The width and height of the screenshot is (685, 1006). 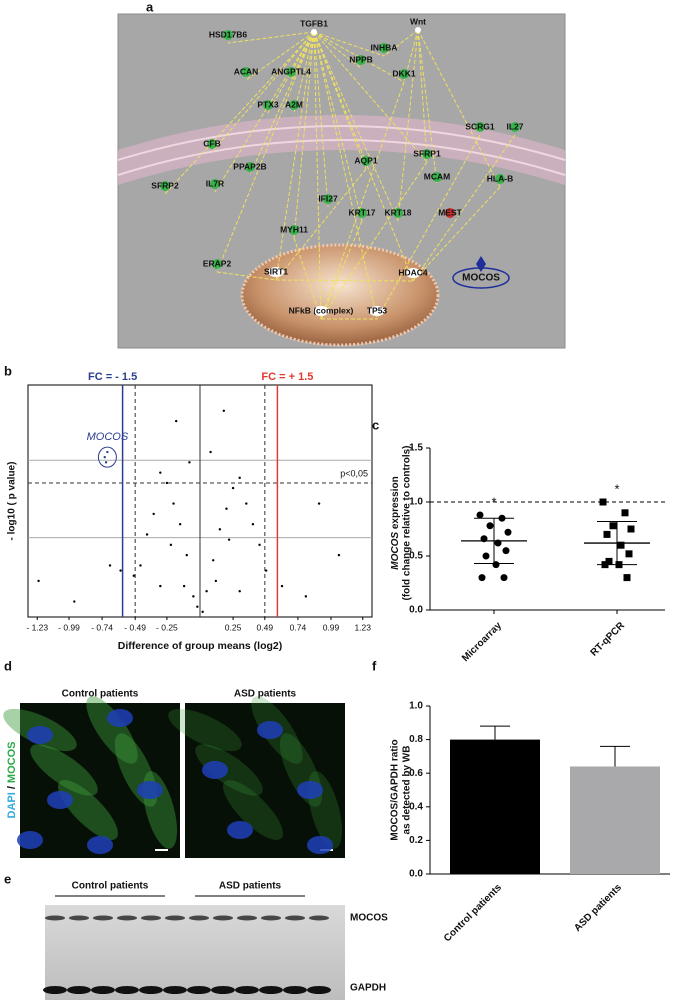 What do you see at coordinates (395, 504) in the screenshot?
I see `y-axis-label-part: expression` at bounding box center [395, 504].